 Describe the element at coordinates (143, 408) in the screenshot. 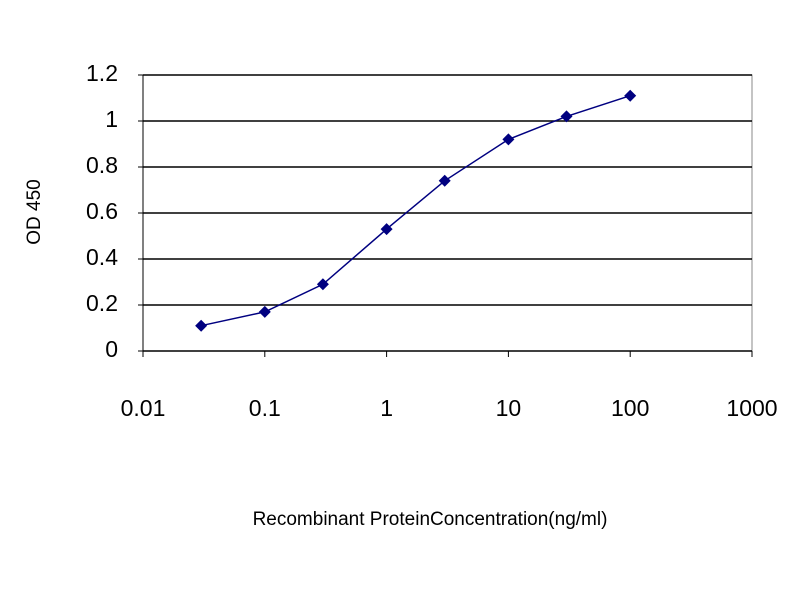

I see `x-tick-label: 0.01` at that location.